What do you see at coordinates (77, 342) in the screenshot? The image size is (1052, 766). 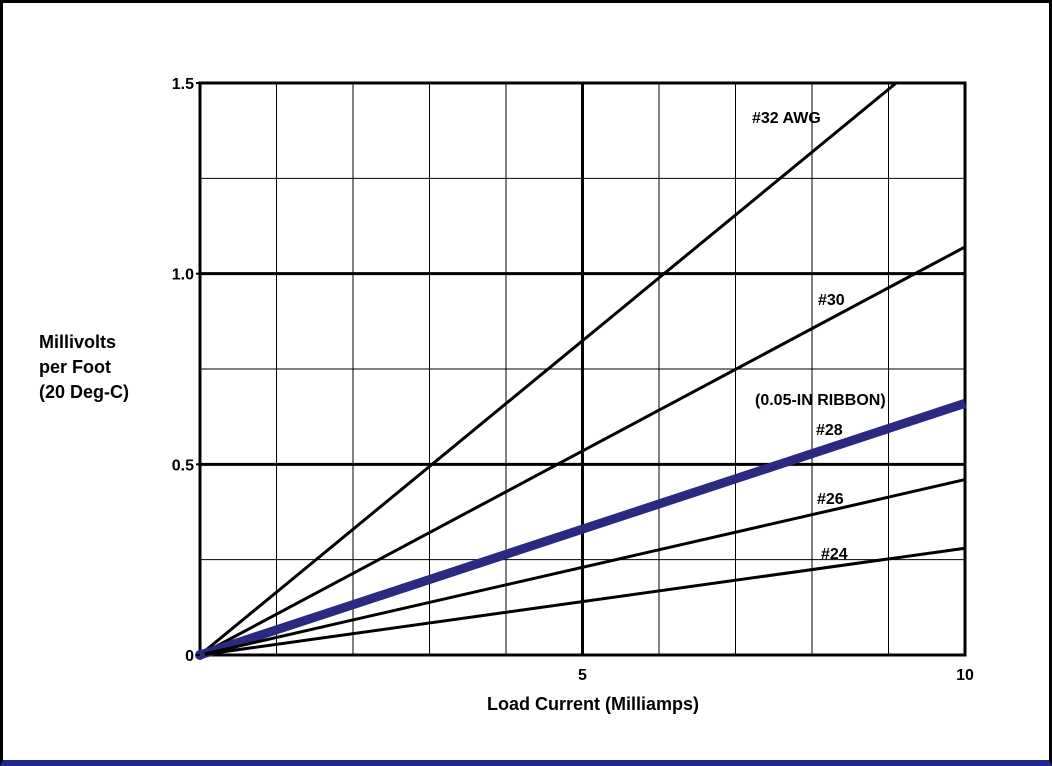 I see `y-axis-label-line-1: Millivolts` at bounding box center [77, 342].